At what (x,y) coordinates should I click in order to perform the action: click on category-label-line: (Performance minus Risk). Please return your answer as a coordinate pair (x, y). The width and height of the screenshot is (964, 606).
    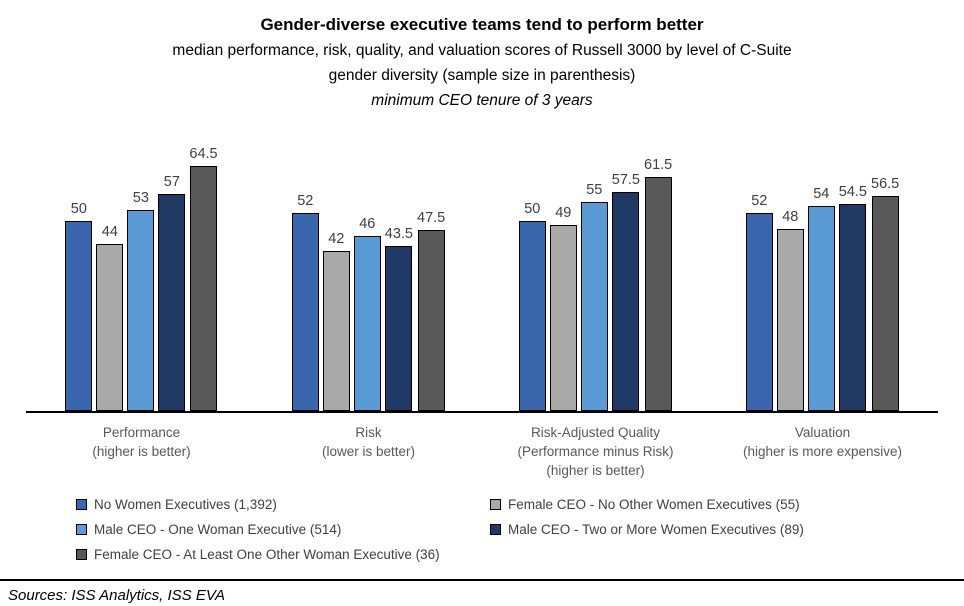
    Looking at the image, I should click on (595, 451).